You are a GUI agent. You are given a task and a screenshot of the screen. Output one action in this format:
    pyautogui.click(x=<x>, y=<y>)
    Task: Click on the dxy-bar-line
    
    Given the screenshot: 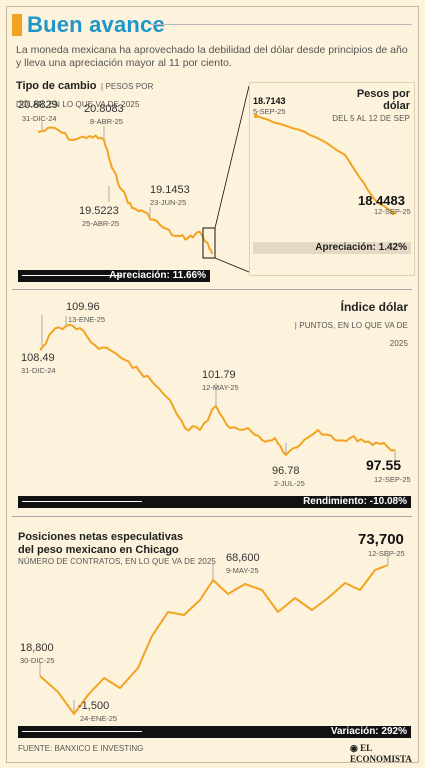 What is the action you would take?
    pyautogui.click(x=82, y=501)
    